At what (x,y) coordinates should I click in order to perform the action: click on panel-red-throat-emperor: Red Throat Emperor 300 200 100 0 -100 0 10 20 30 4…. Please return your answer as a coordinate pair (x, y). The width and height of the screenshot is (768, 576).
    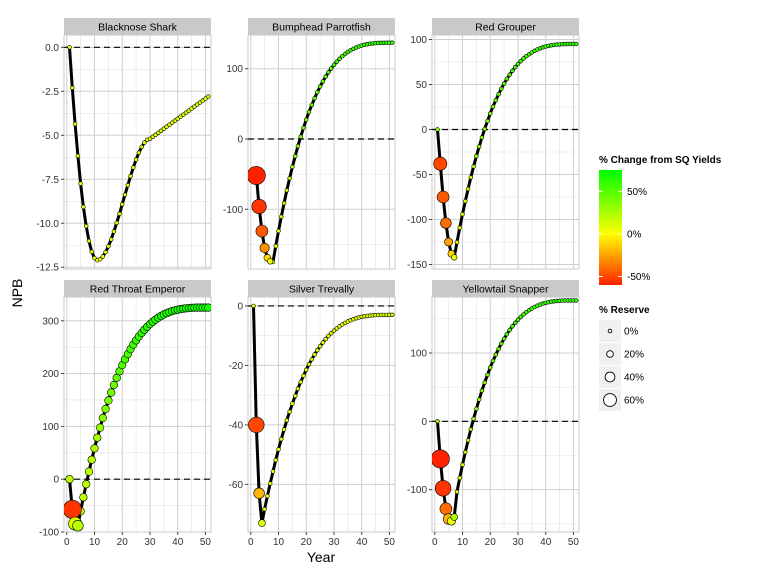
    Looking at the image, I should click on (125, 414).